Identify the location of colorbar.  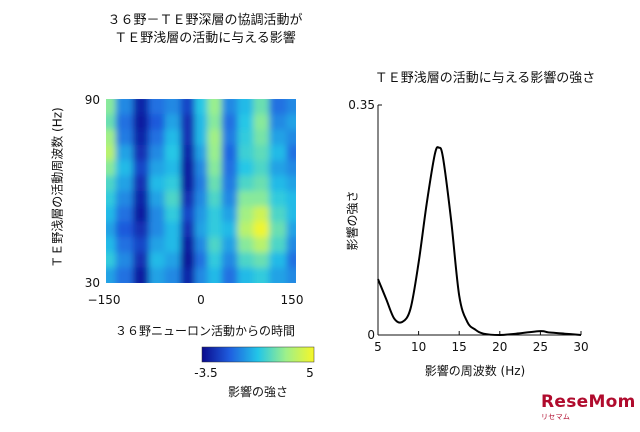
(258, 354).